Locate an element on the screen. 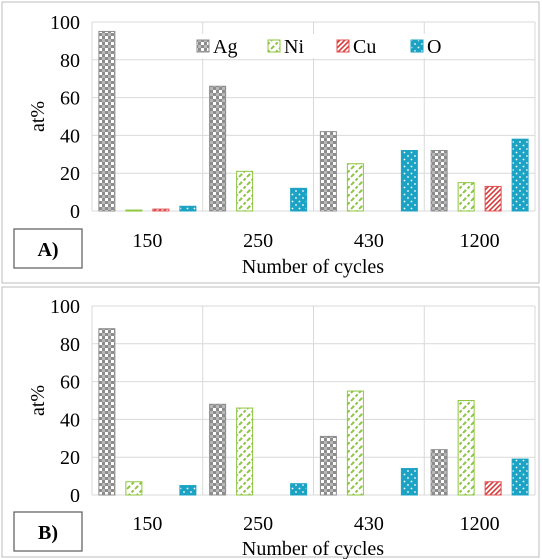 The image size is (542, 559). legend-swatch-o is located at coordinates (417, 46).